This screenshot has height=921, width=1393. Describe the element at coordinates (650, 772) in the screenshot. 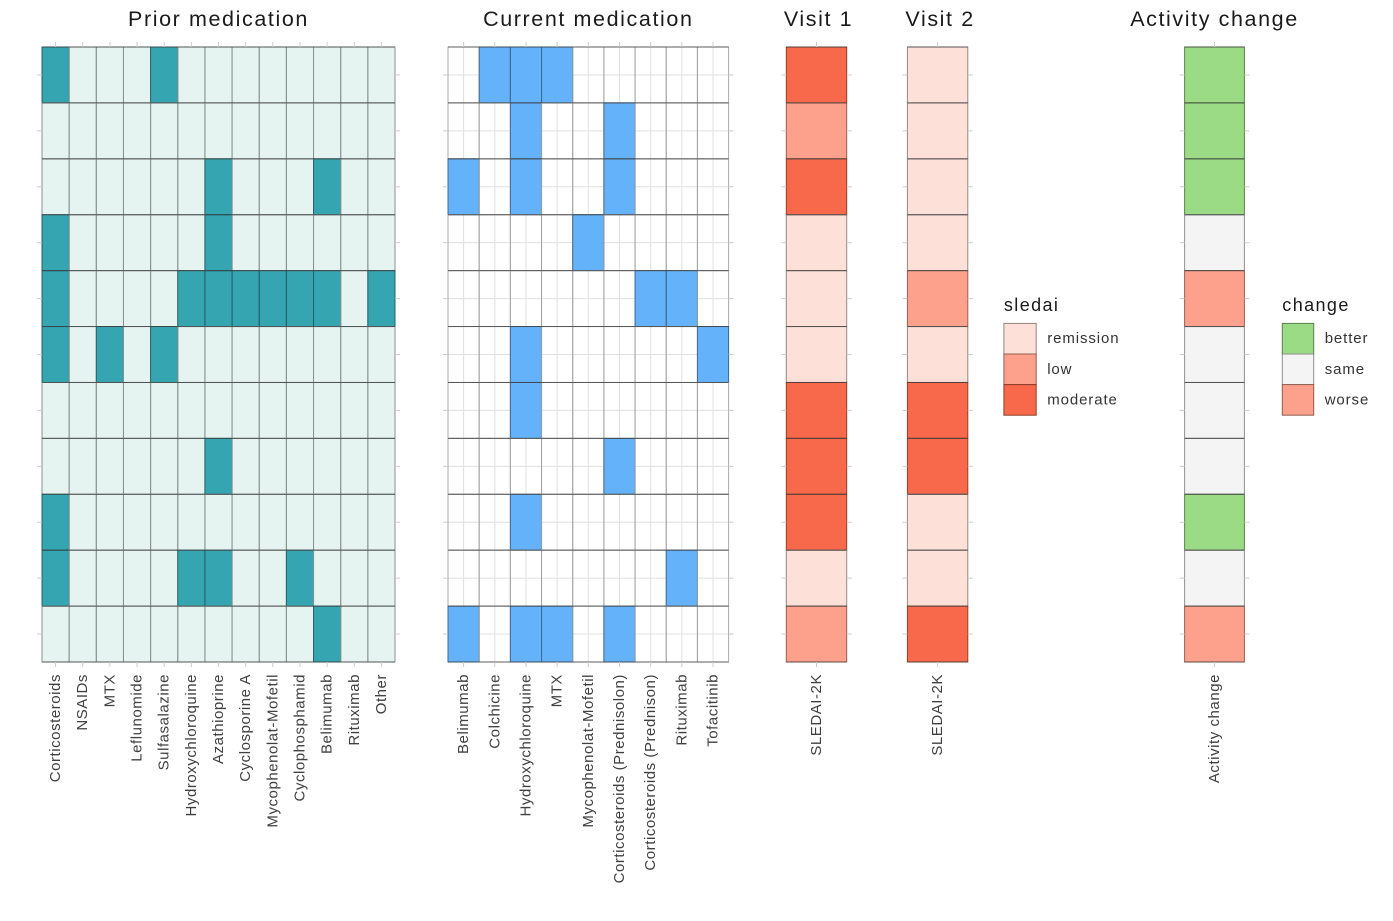

I see `svg-text: Corticosteroids (Prednison)` at that location.